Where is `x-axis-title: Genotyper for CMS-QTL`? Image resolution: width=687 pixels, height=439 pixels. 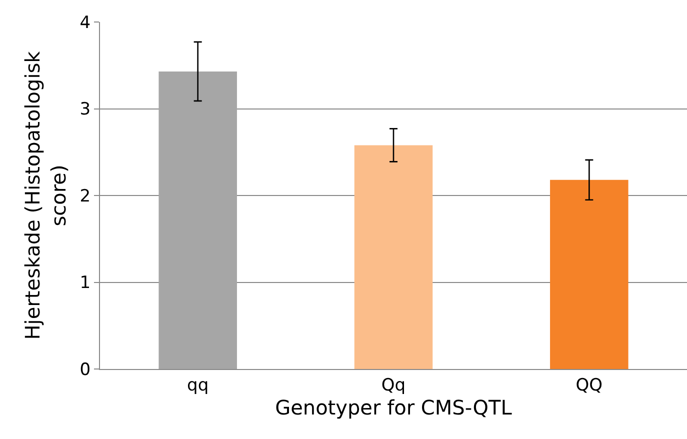
x-axis-title: Genotyper for CMS-QTL is located at coordinates (394, 407).